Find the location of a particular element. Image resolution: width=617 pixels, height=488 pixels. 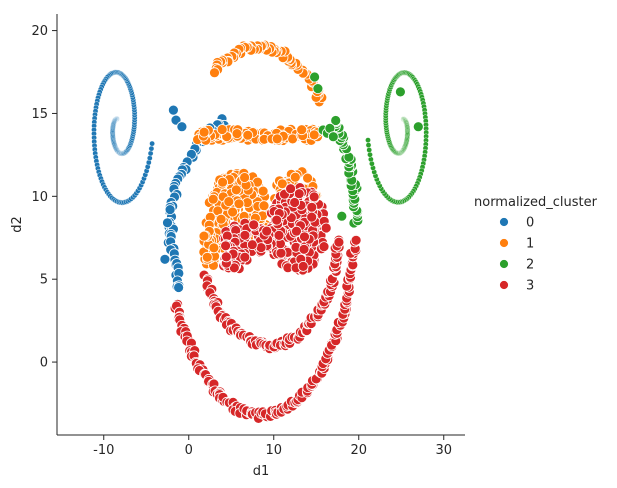

x-axis-label: d1 is located at coordinates (261, 471).